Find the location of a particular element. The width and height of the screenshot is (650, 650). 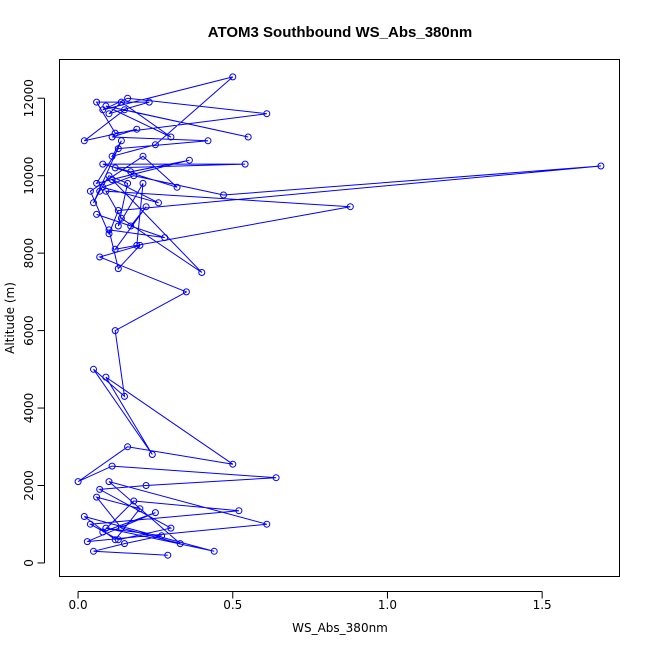

y-tick-label: 8000 is located at coordinates (29, 253).